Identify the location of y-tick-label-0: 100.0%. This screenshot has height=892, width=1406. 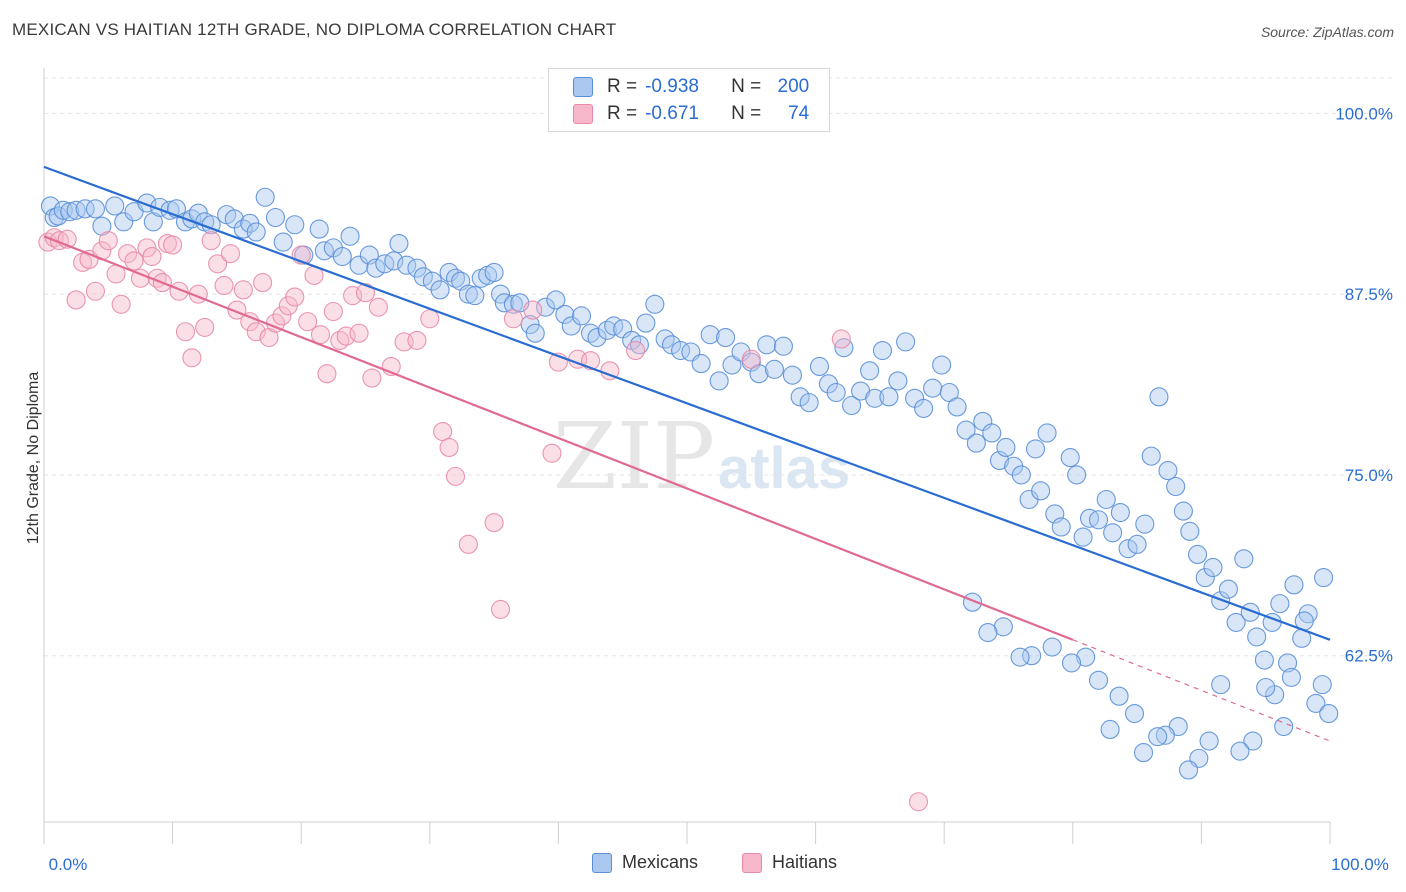
(1364, 113).